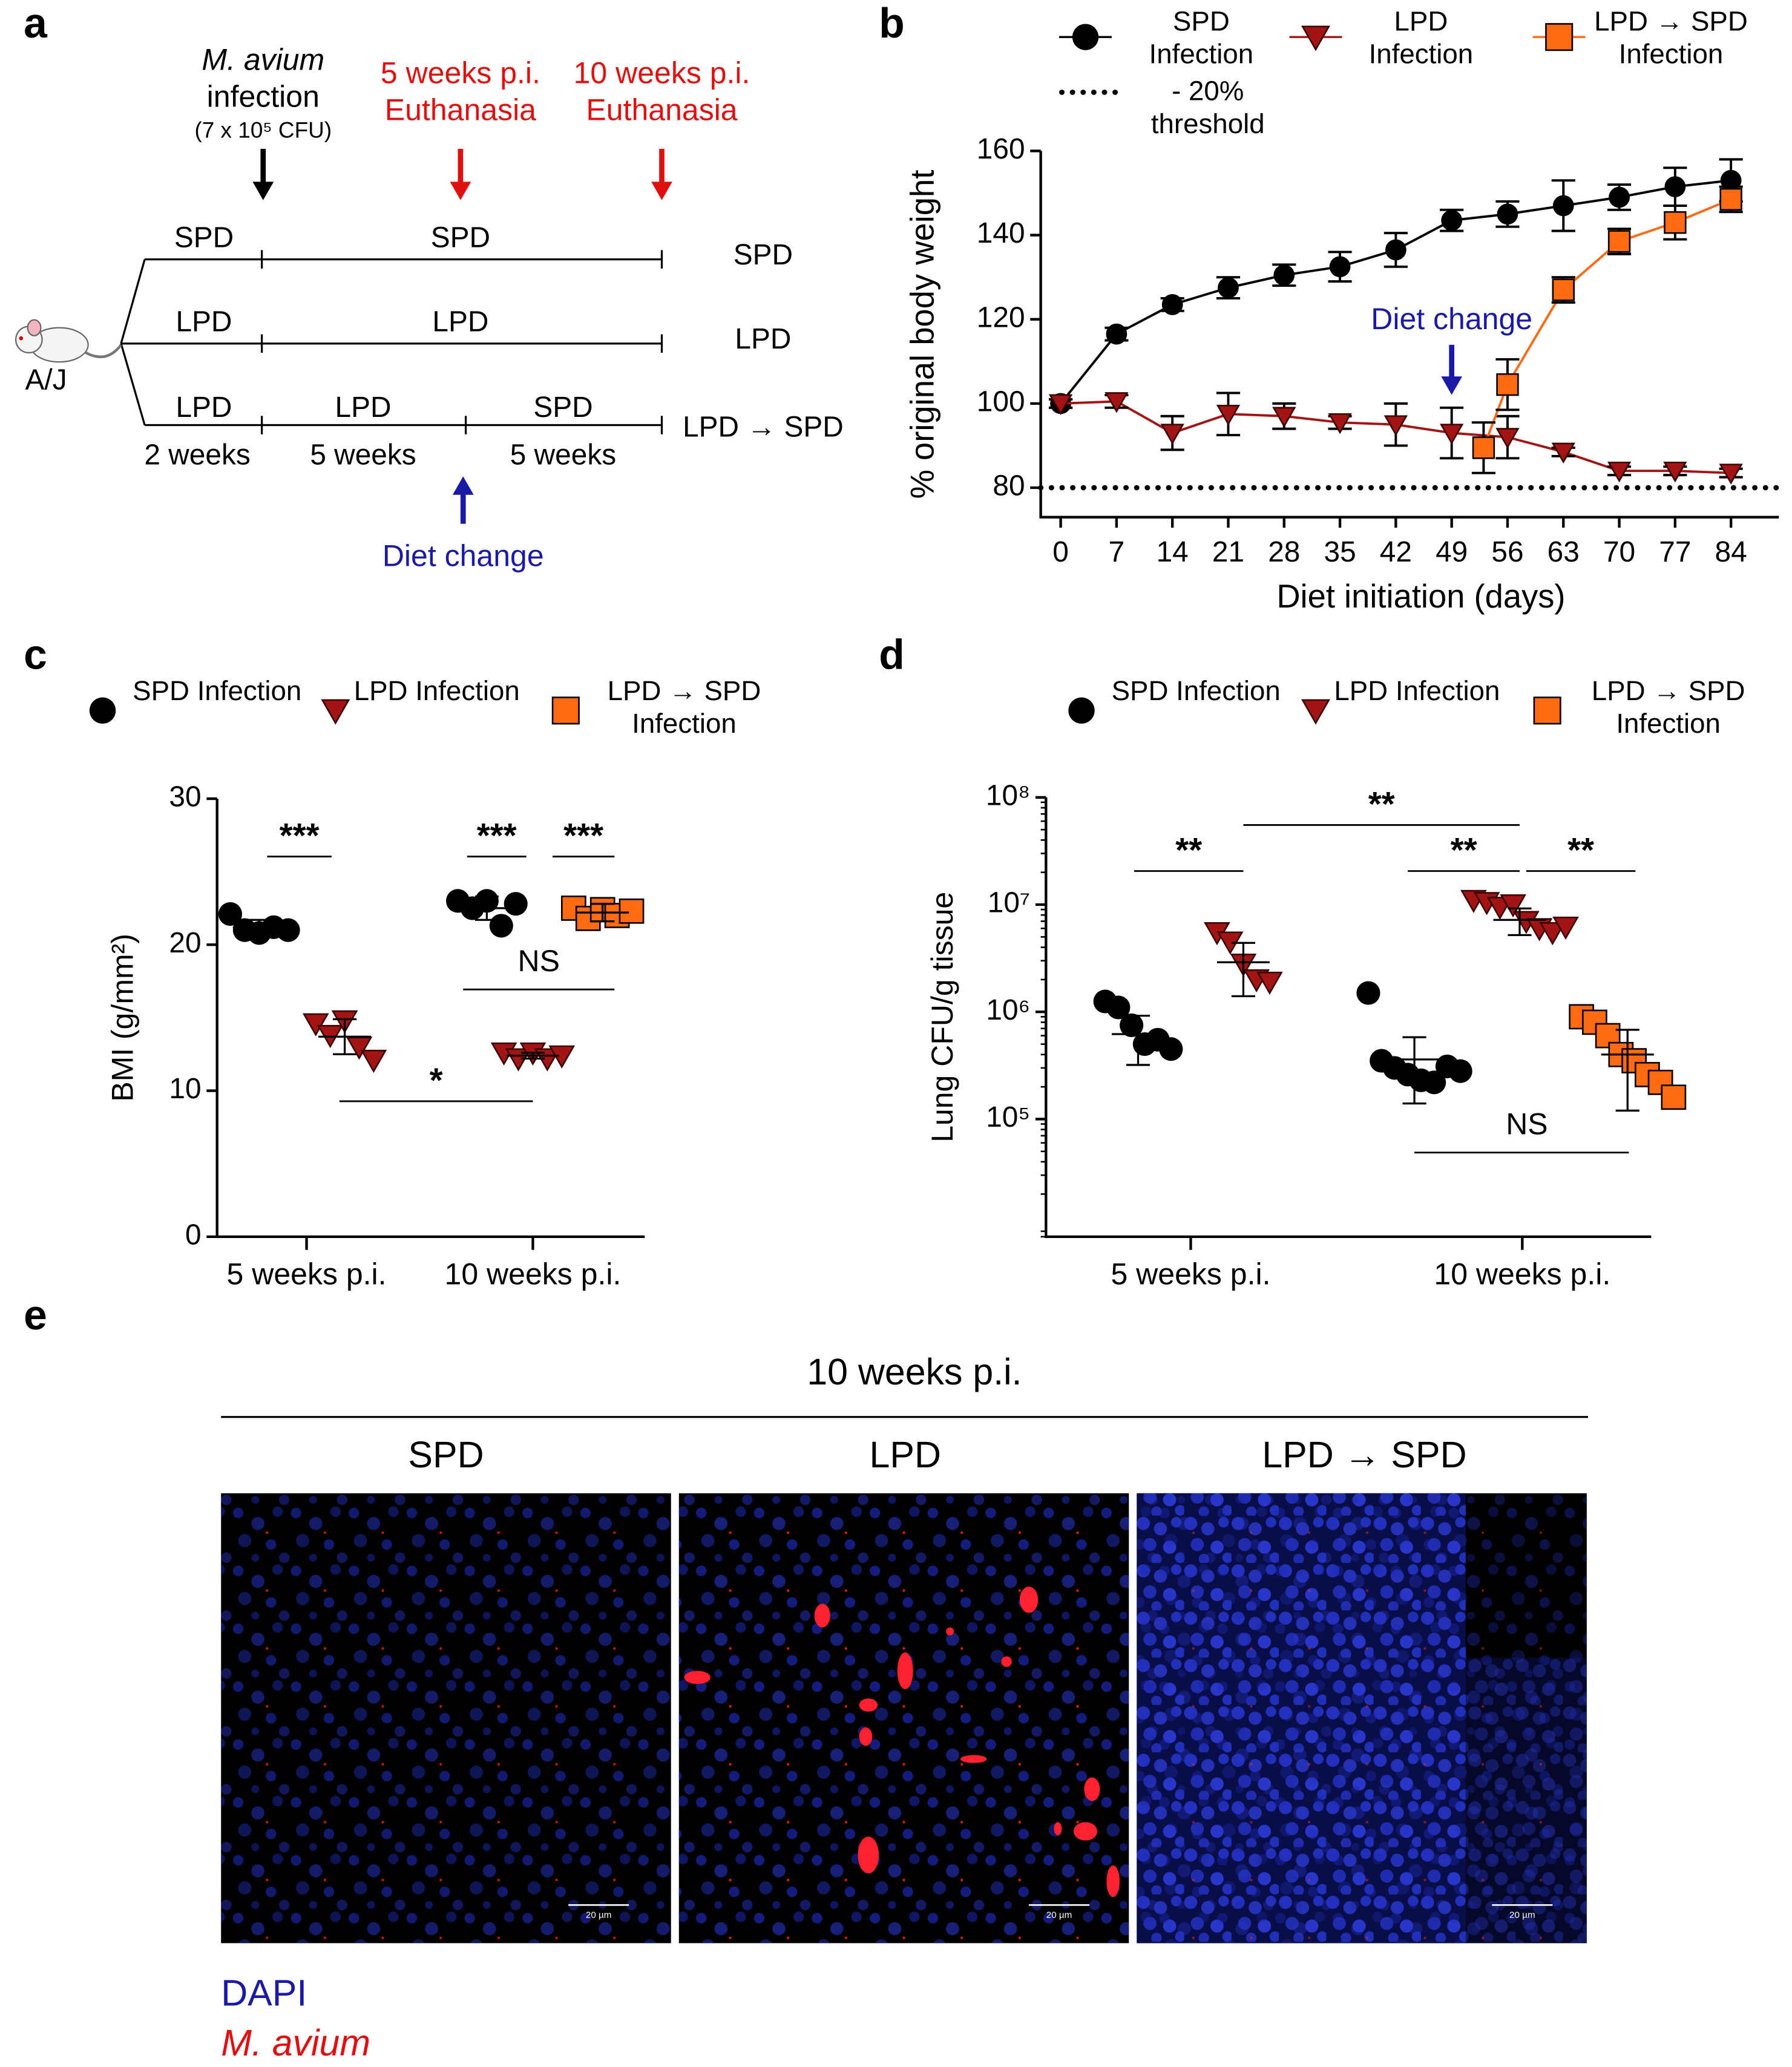  I want to click on legend-label-box: SPD Infection, so click(1196, 691).